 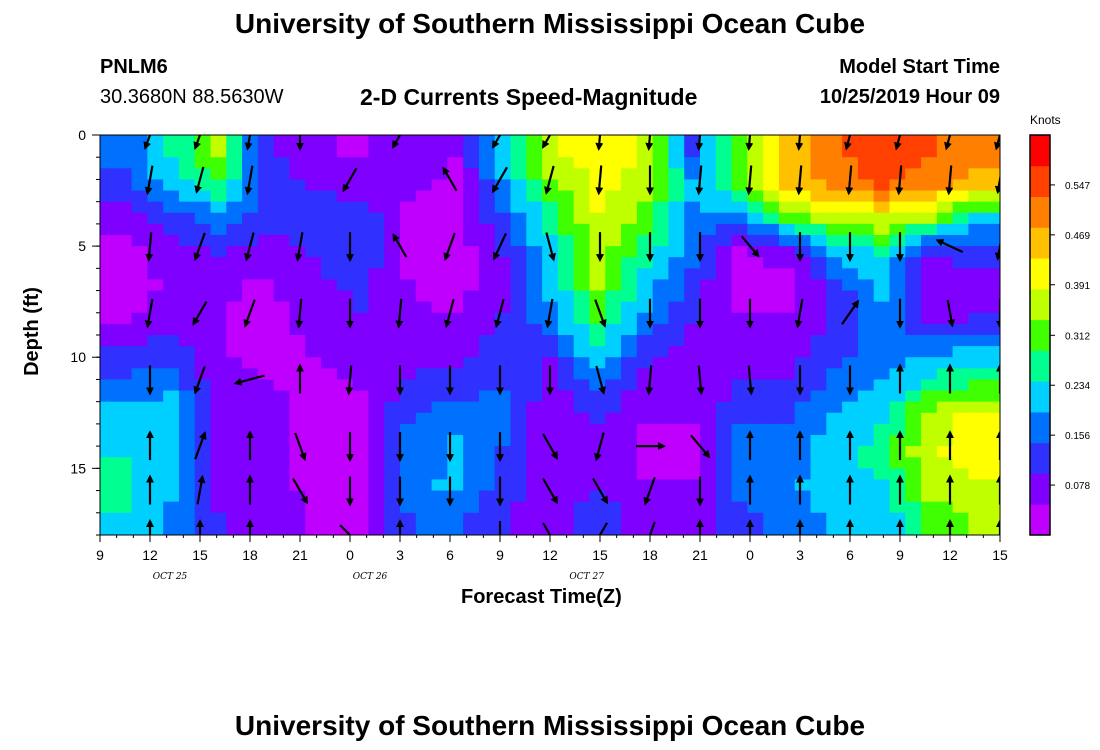 What do you see at coordinates (1077, 436) in the screenshot?
I see `colorbar-tick-label: 0.156` at bounding box center [1077, 436].